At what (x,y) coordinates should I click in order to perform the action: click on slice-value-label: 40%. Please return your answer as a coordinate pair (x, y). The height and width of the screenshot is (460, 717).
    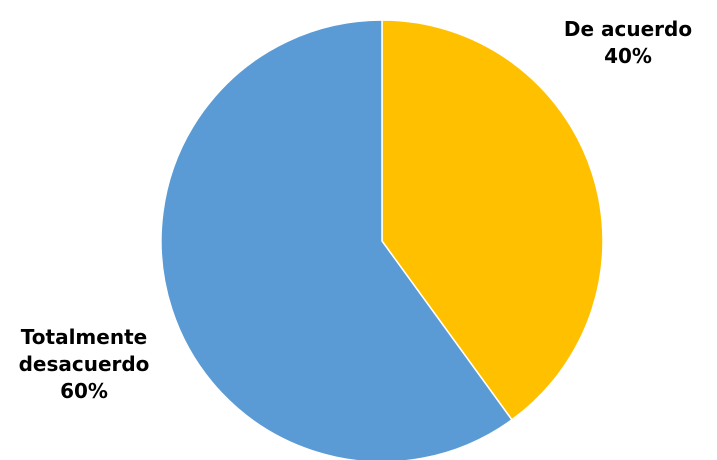
    Looking at the image, I should click on (628, 56).